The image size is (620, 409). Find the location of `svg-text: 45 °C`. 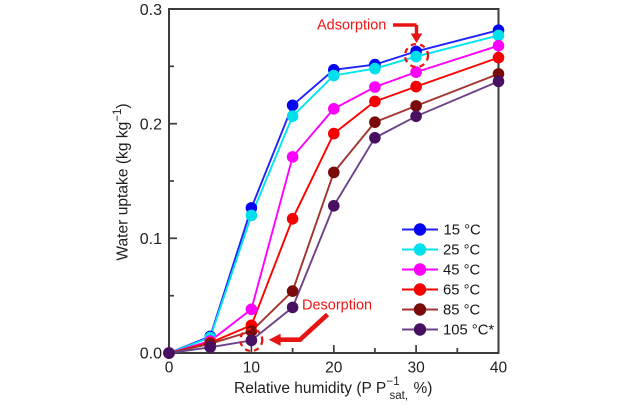

svg-text: 45 °C is located at coordinates (461, 271).